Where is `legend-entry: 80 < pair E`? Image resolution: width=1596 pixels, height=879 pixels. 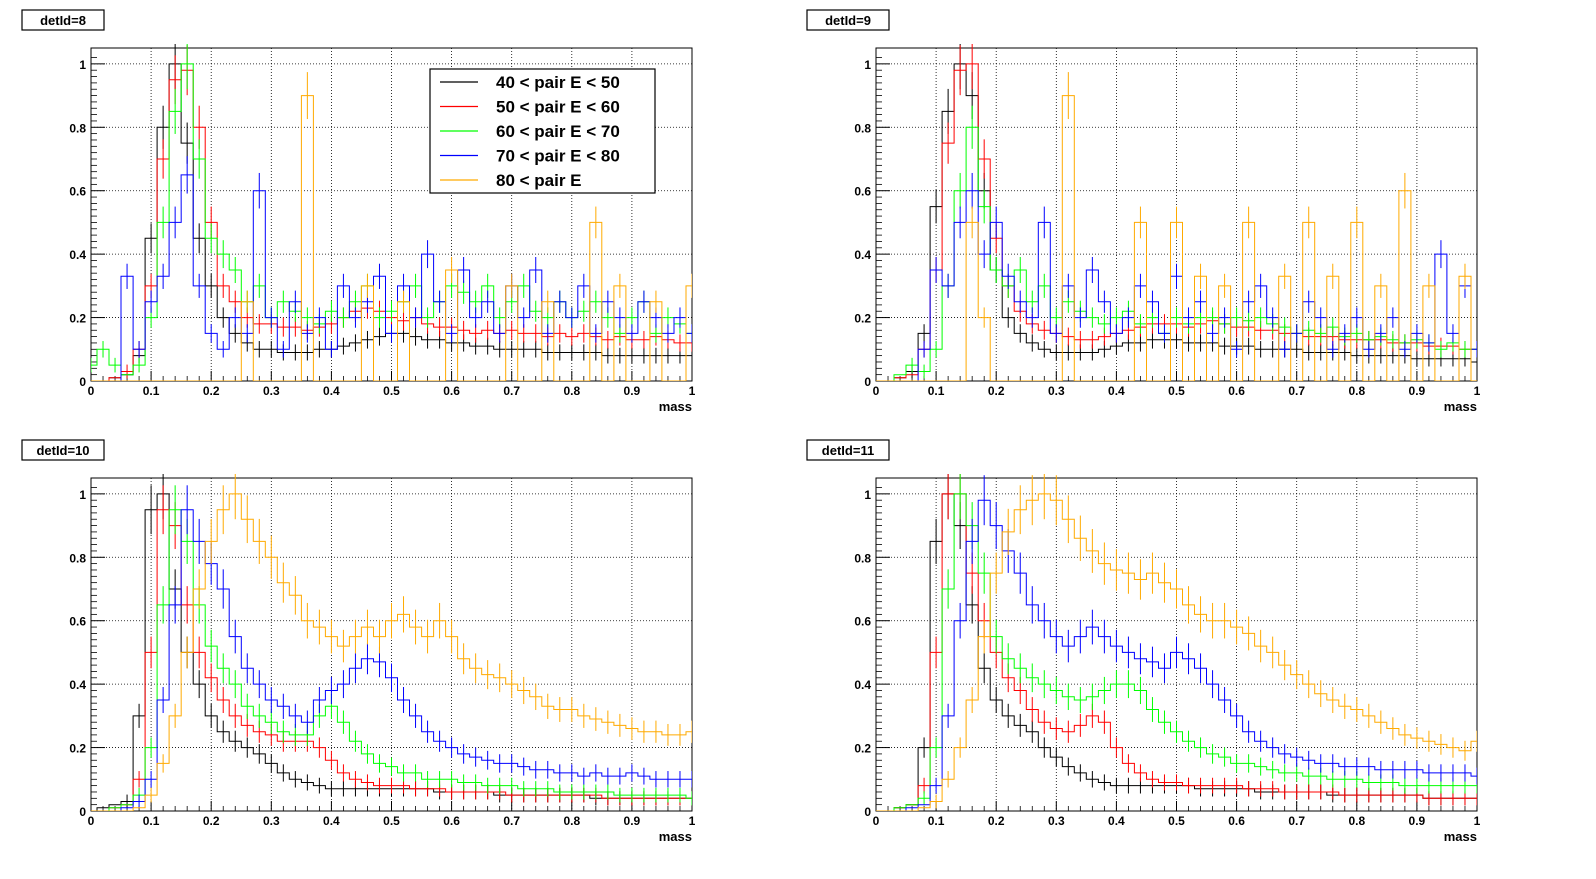 legend-entry: 80 < pair E is located at coordinates (511, 180).